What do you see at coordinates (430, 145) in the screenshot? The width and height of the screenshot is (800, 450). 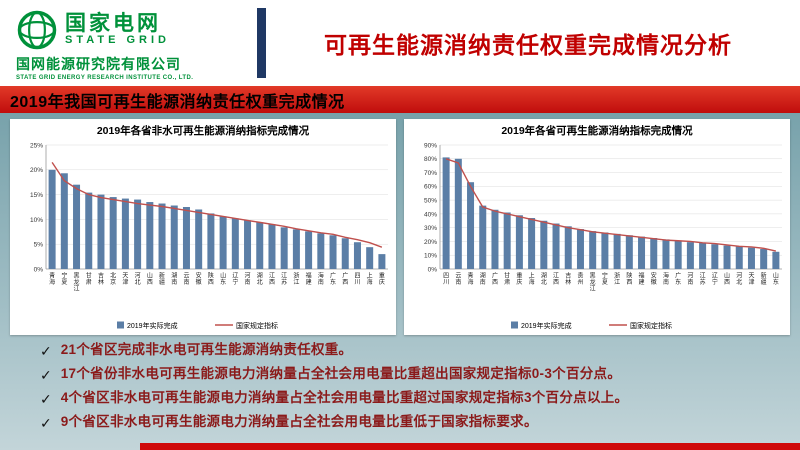 I see `svg-text: 90%` at bounding box center [430, 145].